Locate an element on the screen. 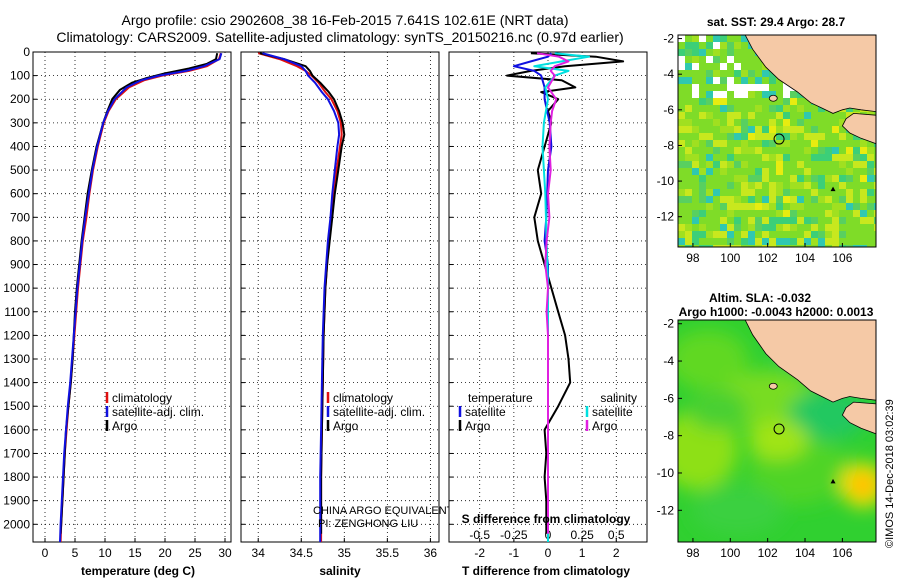 The height and width of the screenshot is (580, 900). sst-map-sumatra-land is located at coordinates (810, 74).